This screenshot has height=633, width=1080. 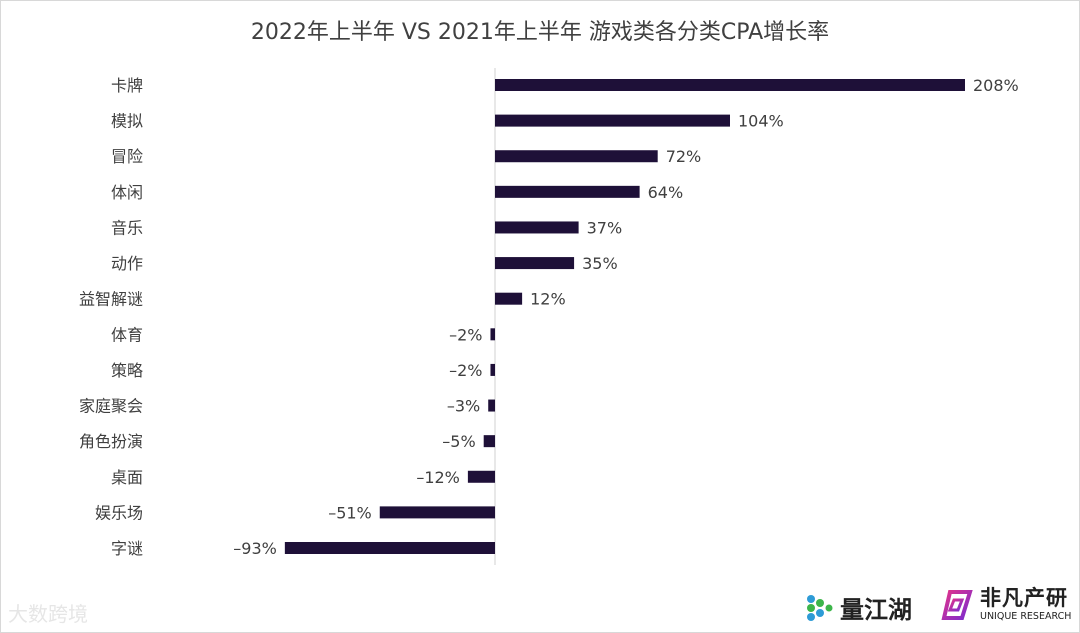 What do you see at coordinates (127, 192) in the screenshot?
I see `category-label: 体闲` at bounding box center [127, 192].